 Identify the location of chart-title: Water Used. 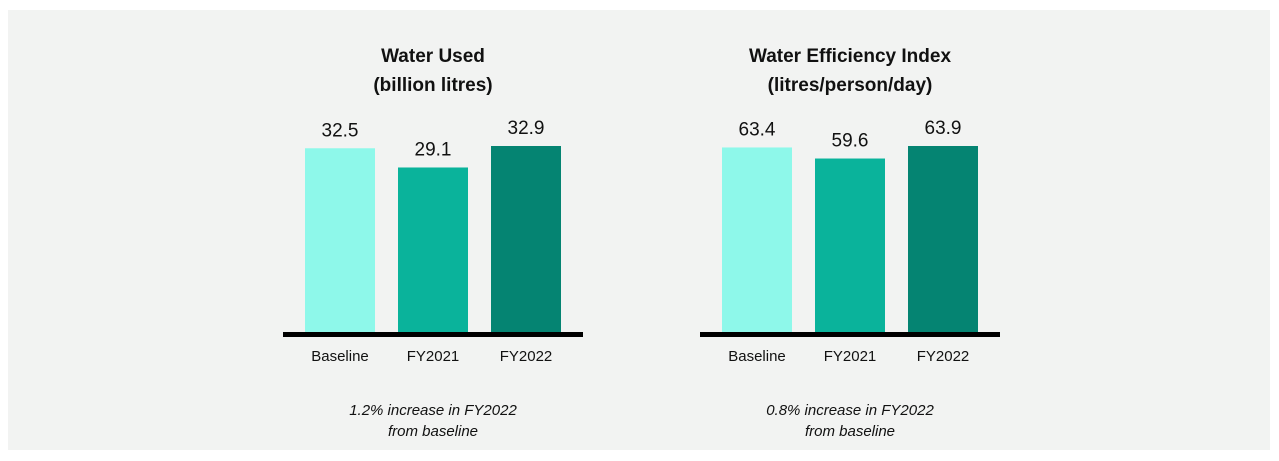
(433, 56).